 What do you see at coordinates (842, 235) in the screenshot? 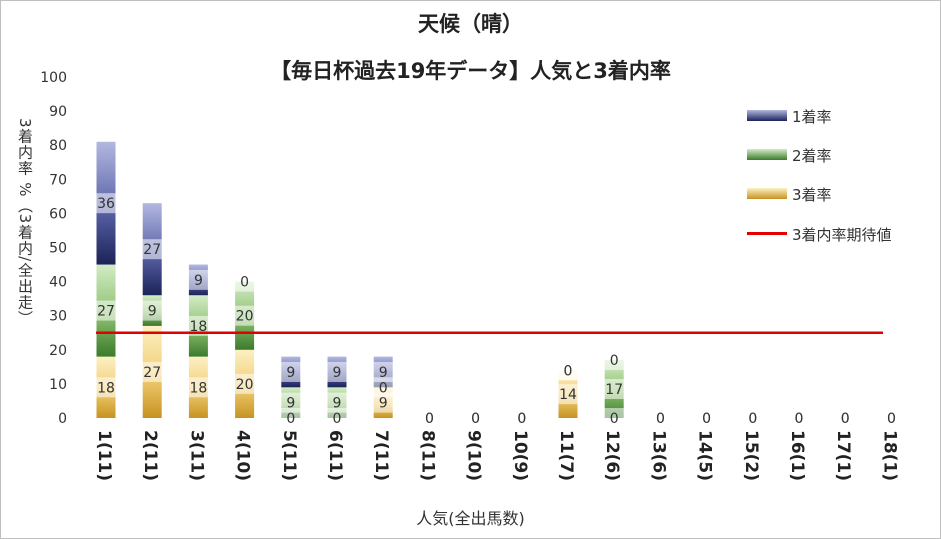
I see `legend-label-expected: 3着内率期待値` at bounding box center [842, 235].